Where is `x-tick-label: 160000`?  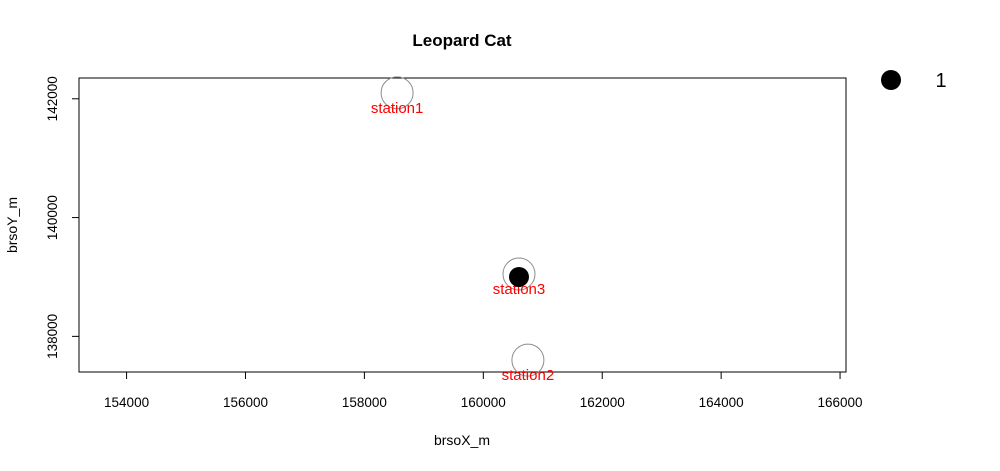
x-tick-label: 160000 is located at coordinates (483, 402).